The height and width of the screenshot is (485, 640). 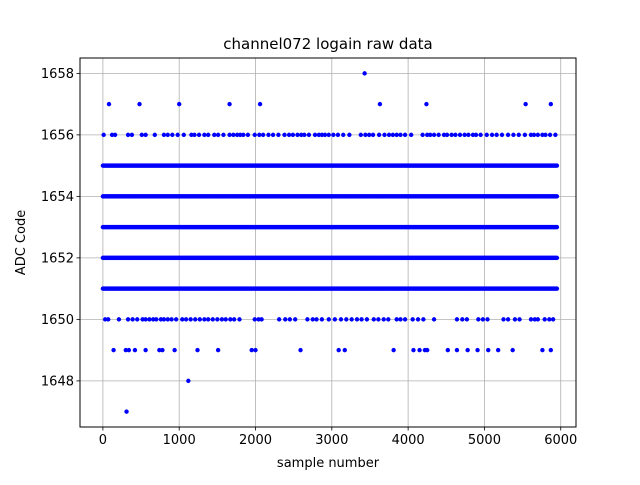 I want to click on y-tick-label: 1654, so click(x=57, y=197).